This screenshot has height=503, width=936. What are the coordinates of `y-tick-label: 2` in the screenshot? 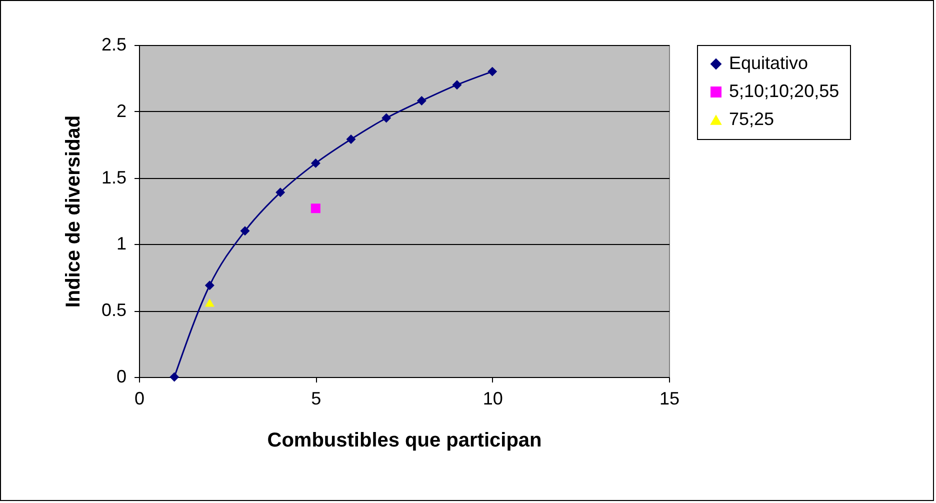 It's located at (121, 110).